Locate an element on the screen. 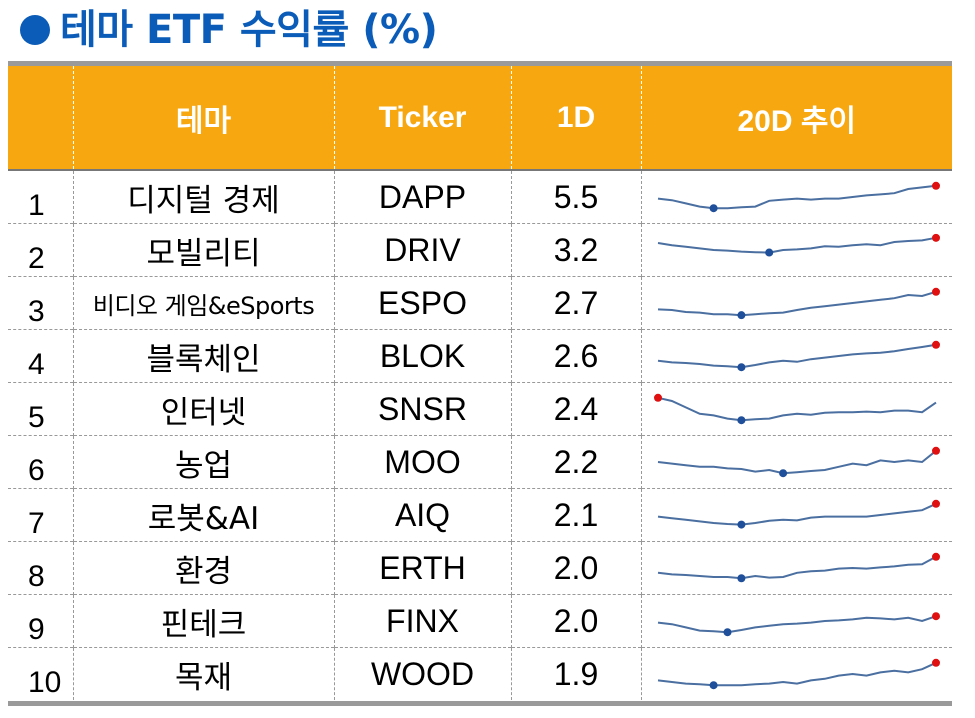 This screenshot has height=718, width=975. return-1d-cell: 5.5 is located at coordinates (575, 196).